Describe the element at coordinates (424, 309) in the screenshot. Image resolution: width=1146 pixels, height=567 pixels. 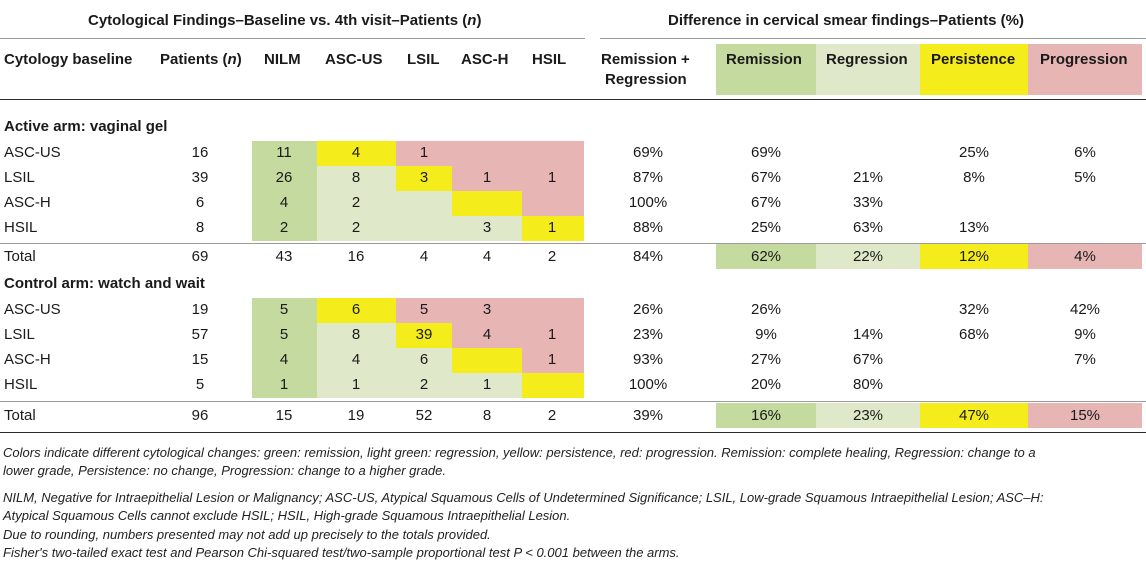
I see `cell-lsil: 5` at that location.